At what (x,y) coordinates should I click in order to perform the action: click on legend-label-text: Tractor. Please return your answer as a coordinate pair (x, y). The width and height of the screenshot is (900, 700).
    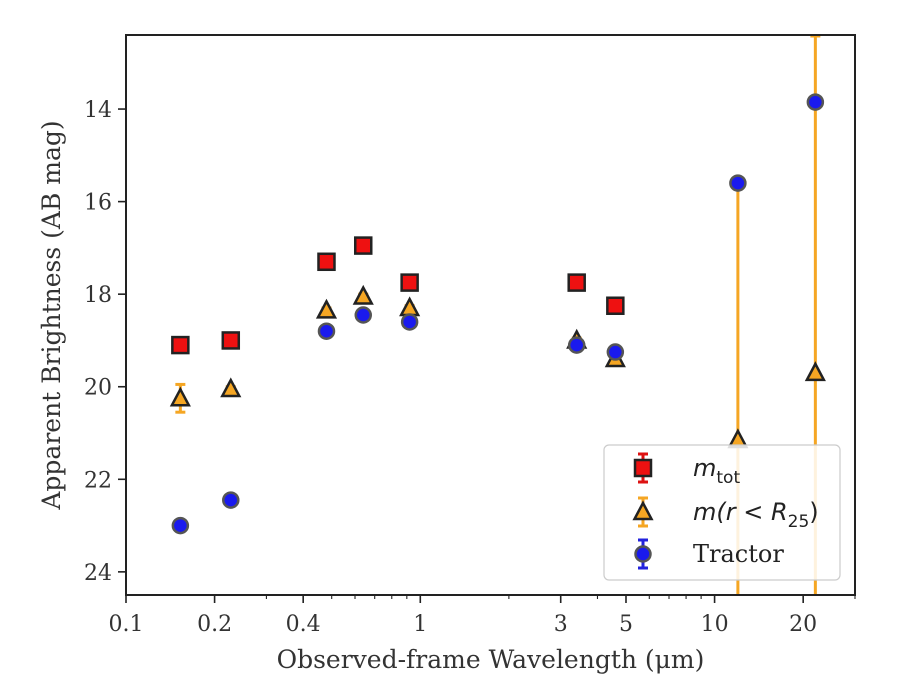
    Looking at the image, I should click on (738, 554).